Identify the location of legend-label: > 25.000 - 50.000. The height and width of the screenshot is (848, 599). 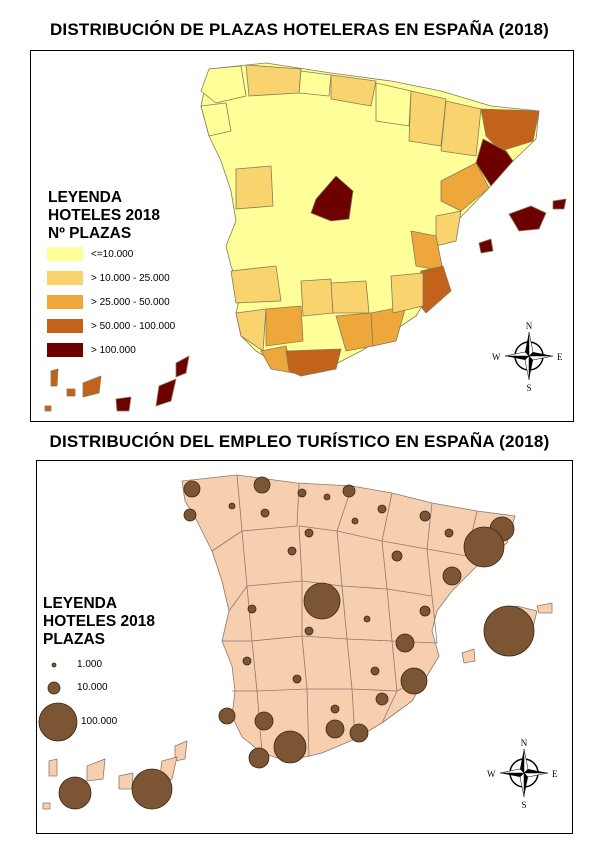
(130, 302).